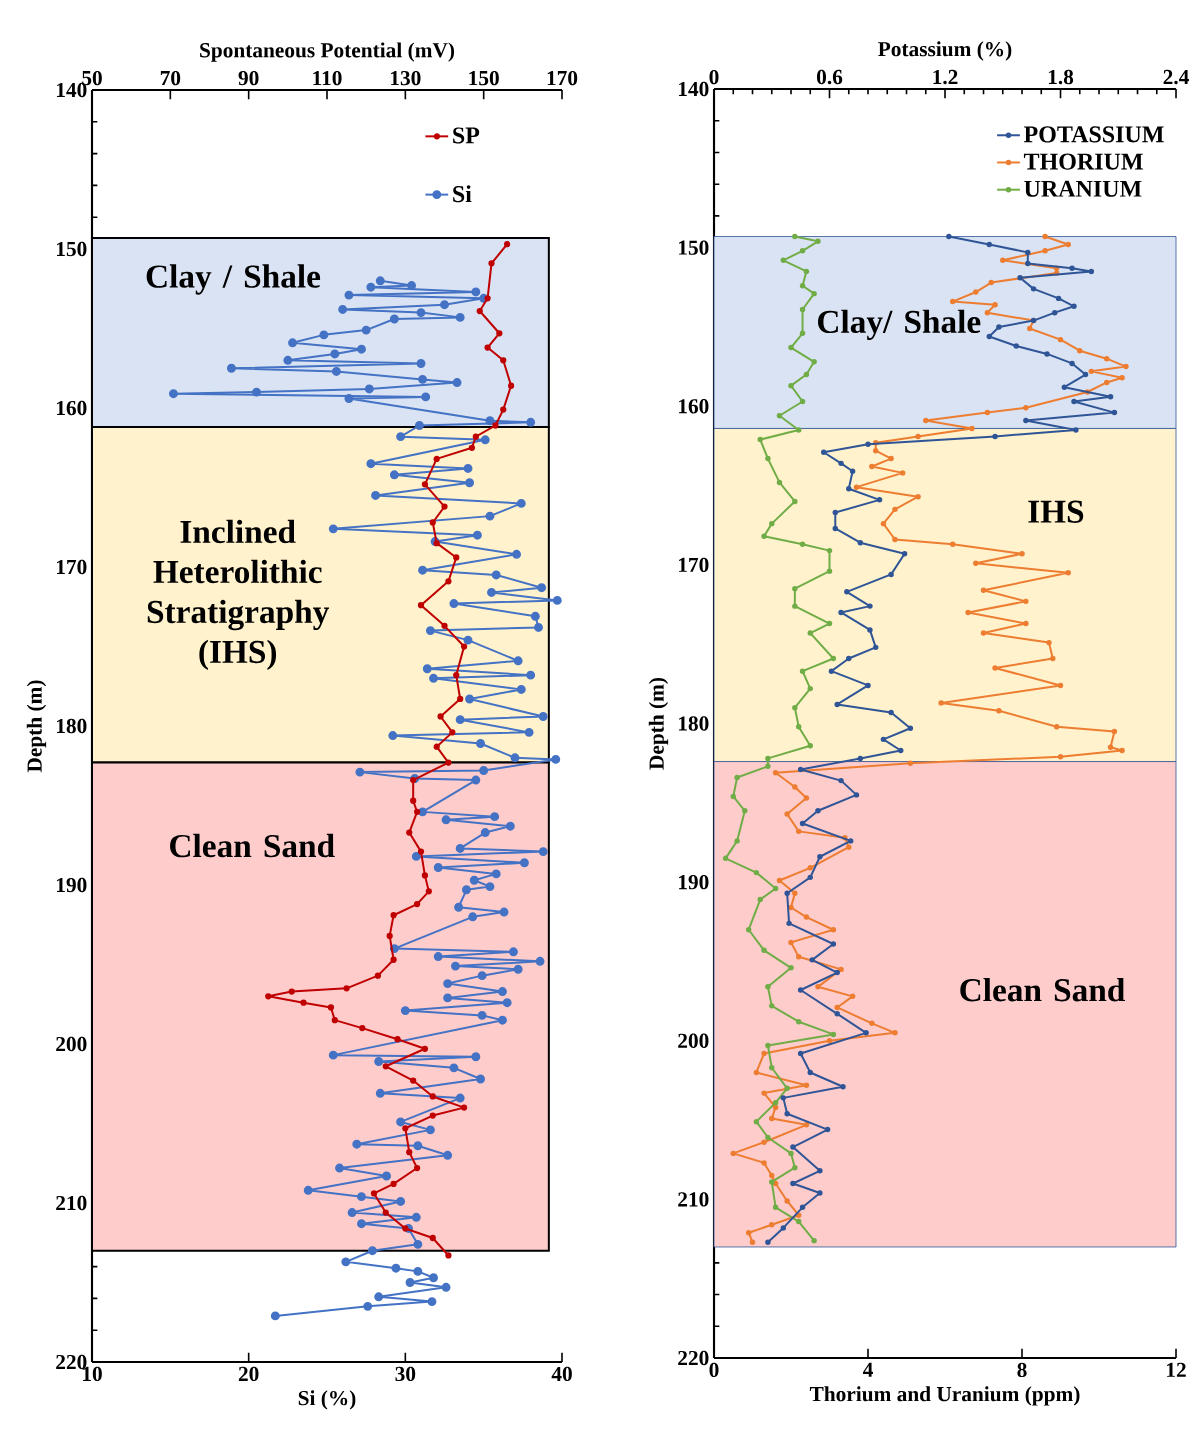  What do you see at coordinates (714, 77) in the screenshot?
I see `x2-tick-label: 0` at bounding box center [714, 77].